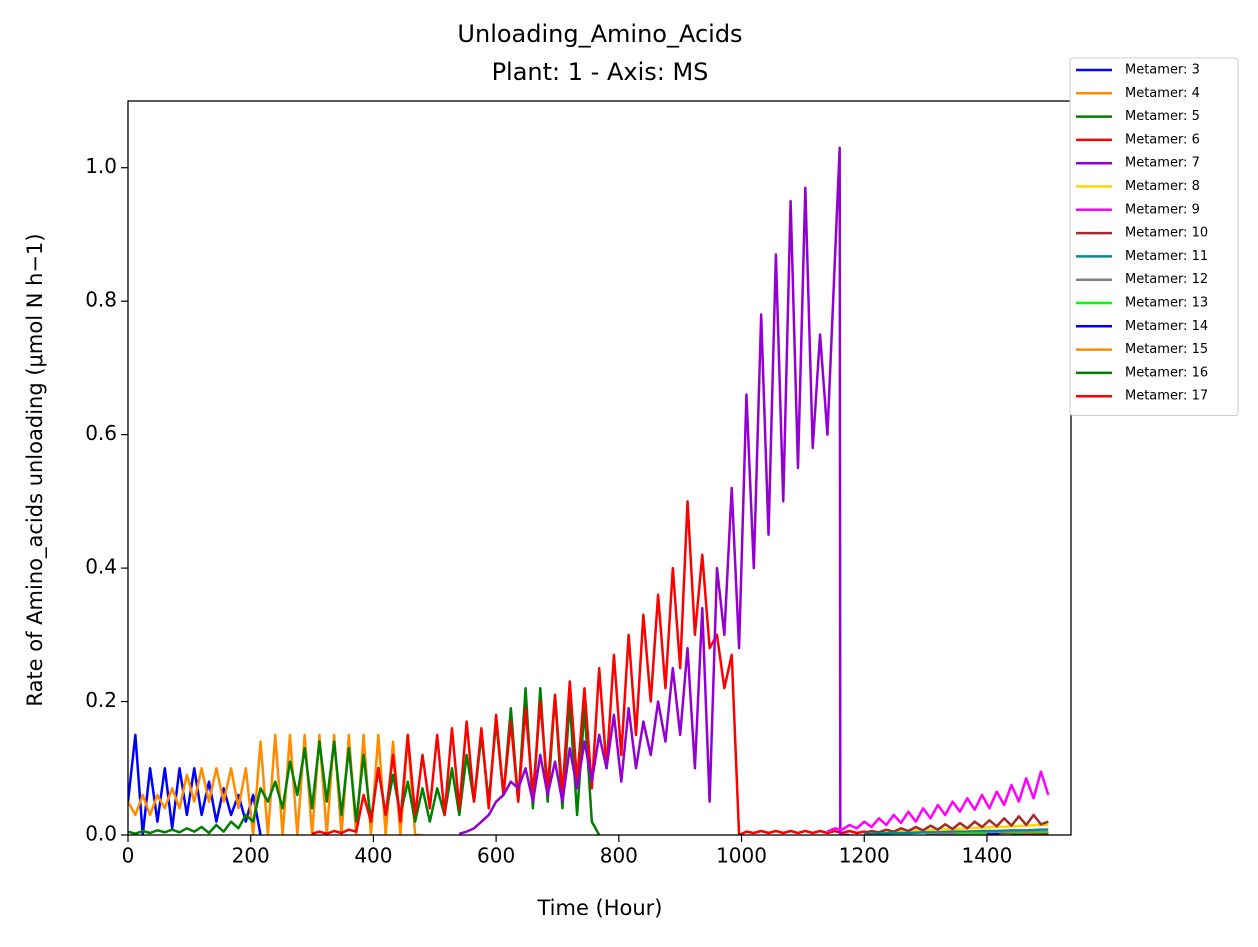  What do you see at coordinates (101, 166) in the screenshot?
I see `y-tick-label: 1.0` at bounding box center [101, 166].